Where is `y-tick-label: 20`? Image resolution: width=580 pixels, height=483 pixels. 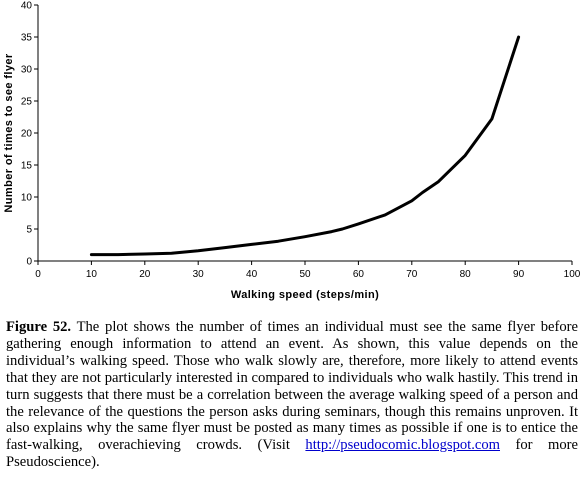 y-tick-label: 20 is located at coordinates (27, 134).